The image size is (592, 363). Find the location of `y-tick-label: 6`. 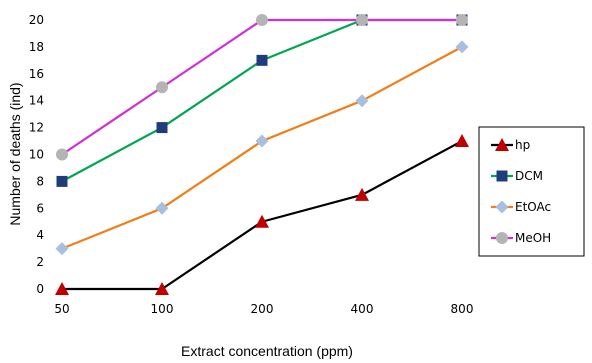

y-tick-label: 6 is located at coordinates (40, 208).